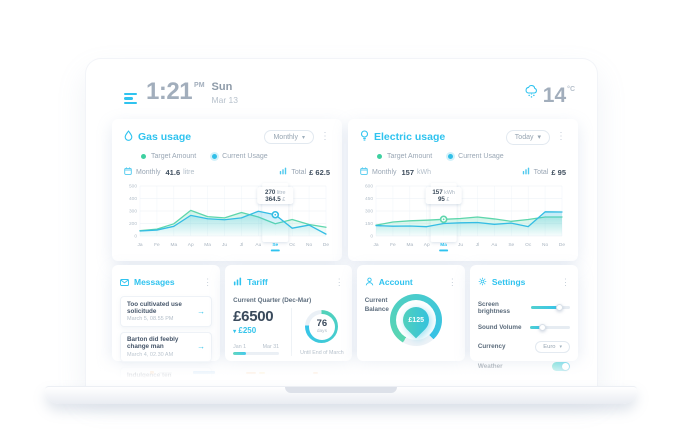 The width and height of the screenshot is (682, 448). I want to click on gas-period-dropdown: Monthly ▾, so click(289, 137).